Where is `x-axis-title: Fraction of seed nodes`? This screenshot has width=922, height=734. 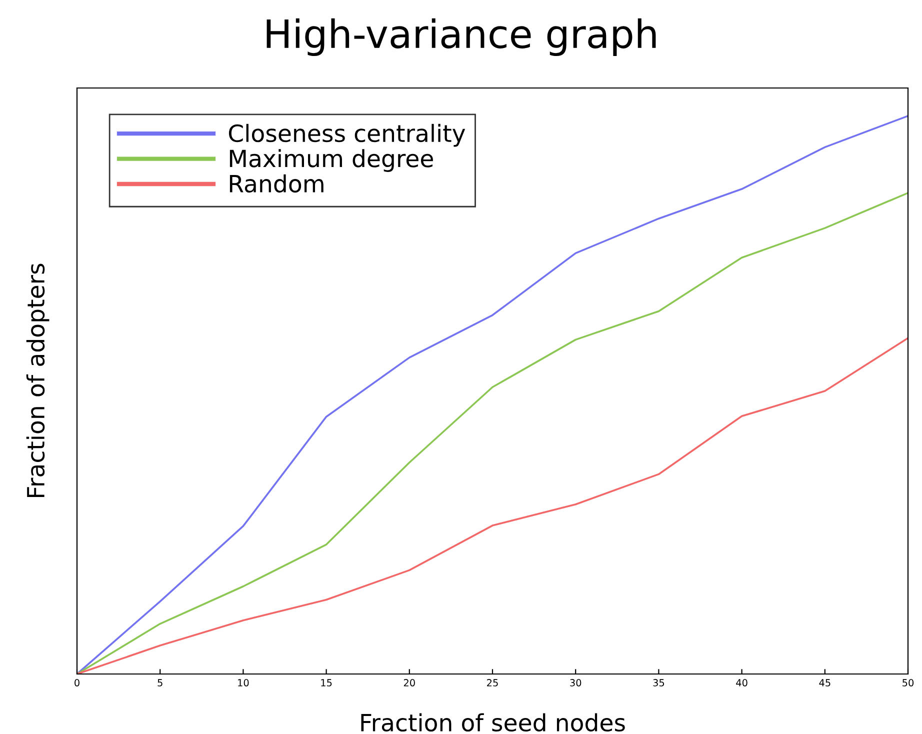
x-axis-title: Fraction of seed nodes is located at coordinates (493, 722).